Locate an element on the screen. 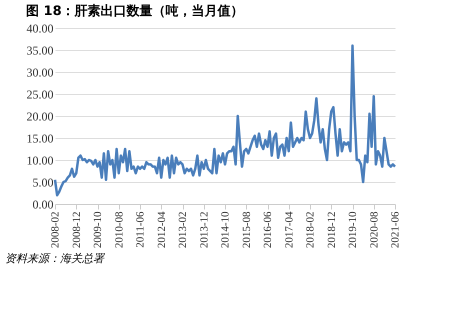  x-tick-label: 2018-12 is located at coordinates (332, 230).